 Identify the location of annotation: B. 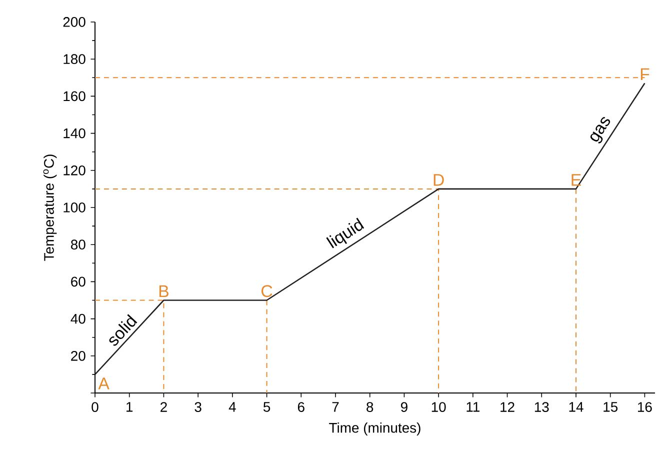
(163, 291).